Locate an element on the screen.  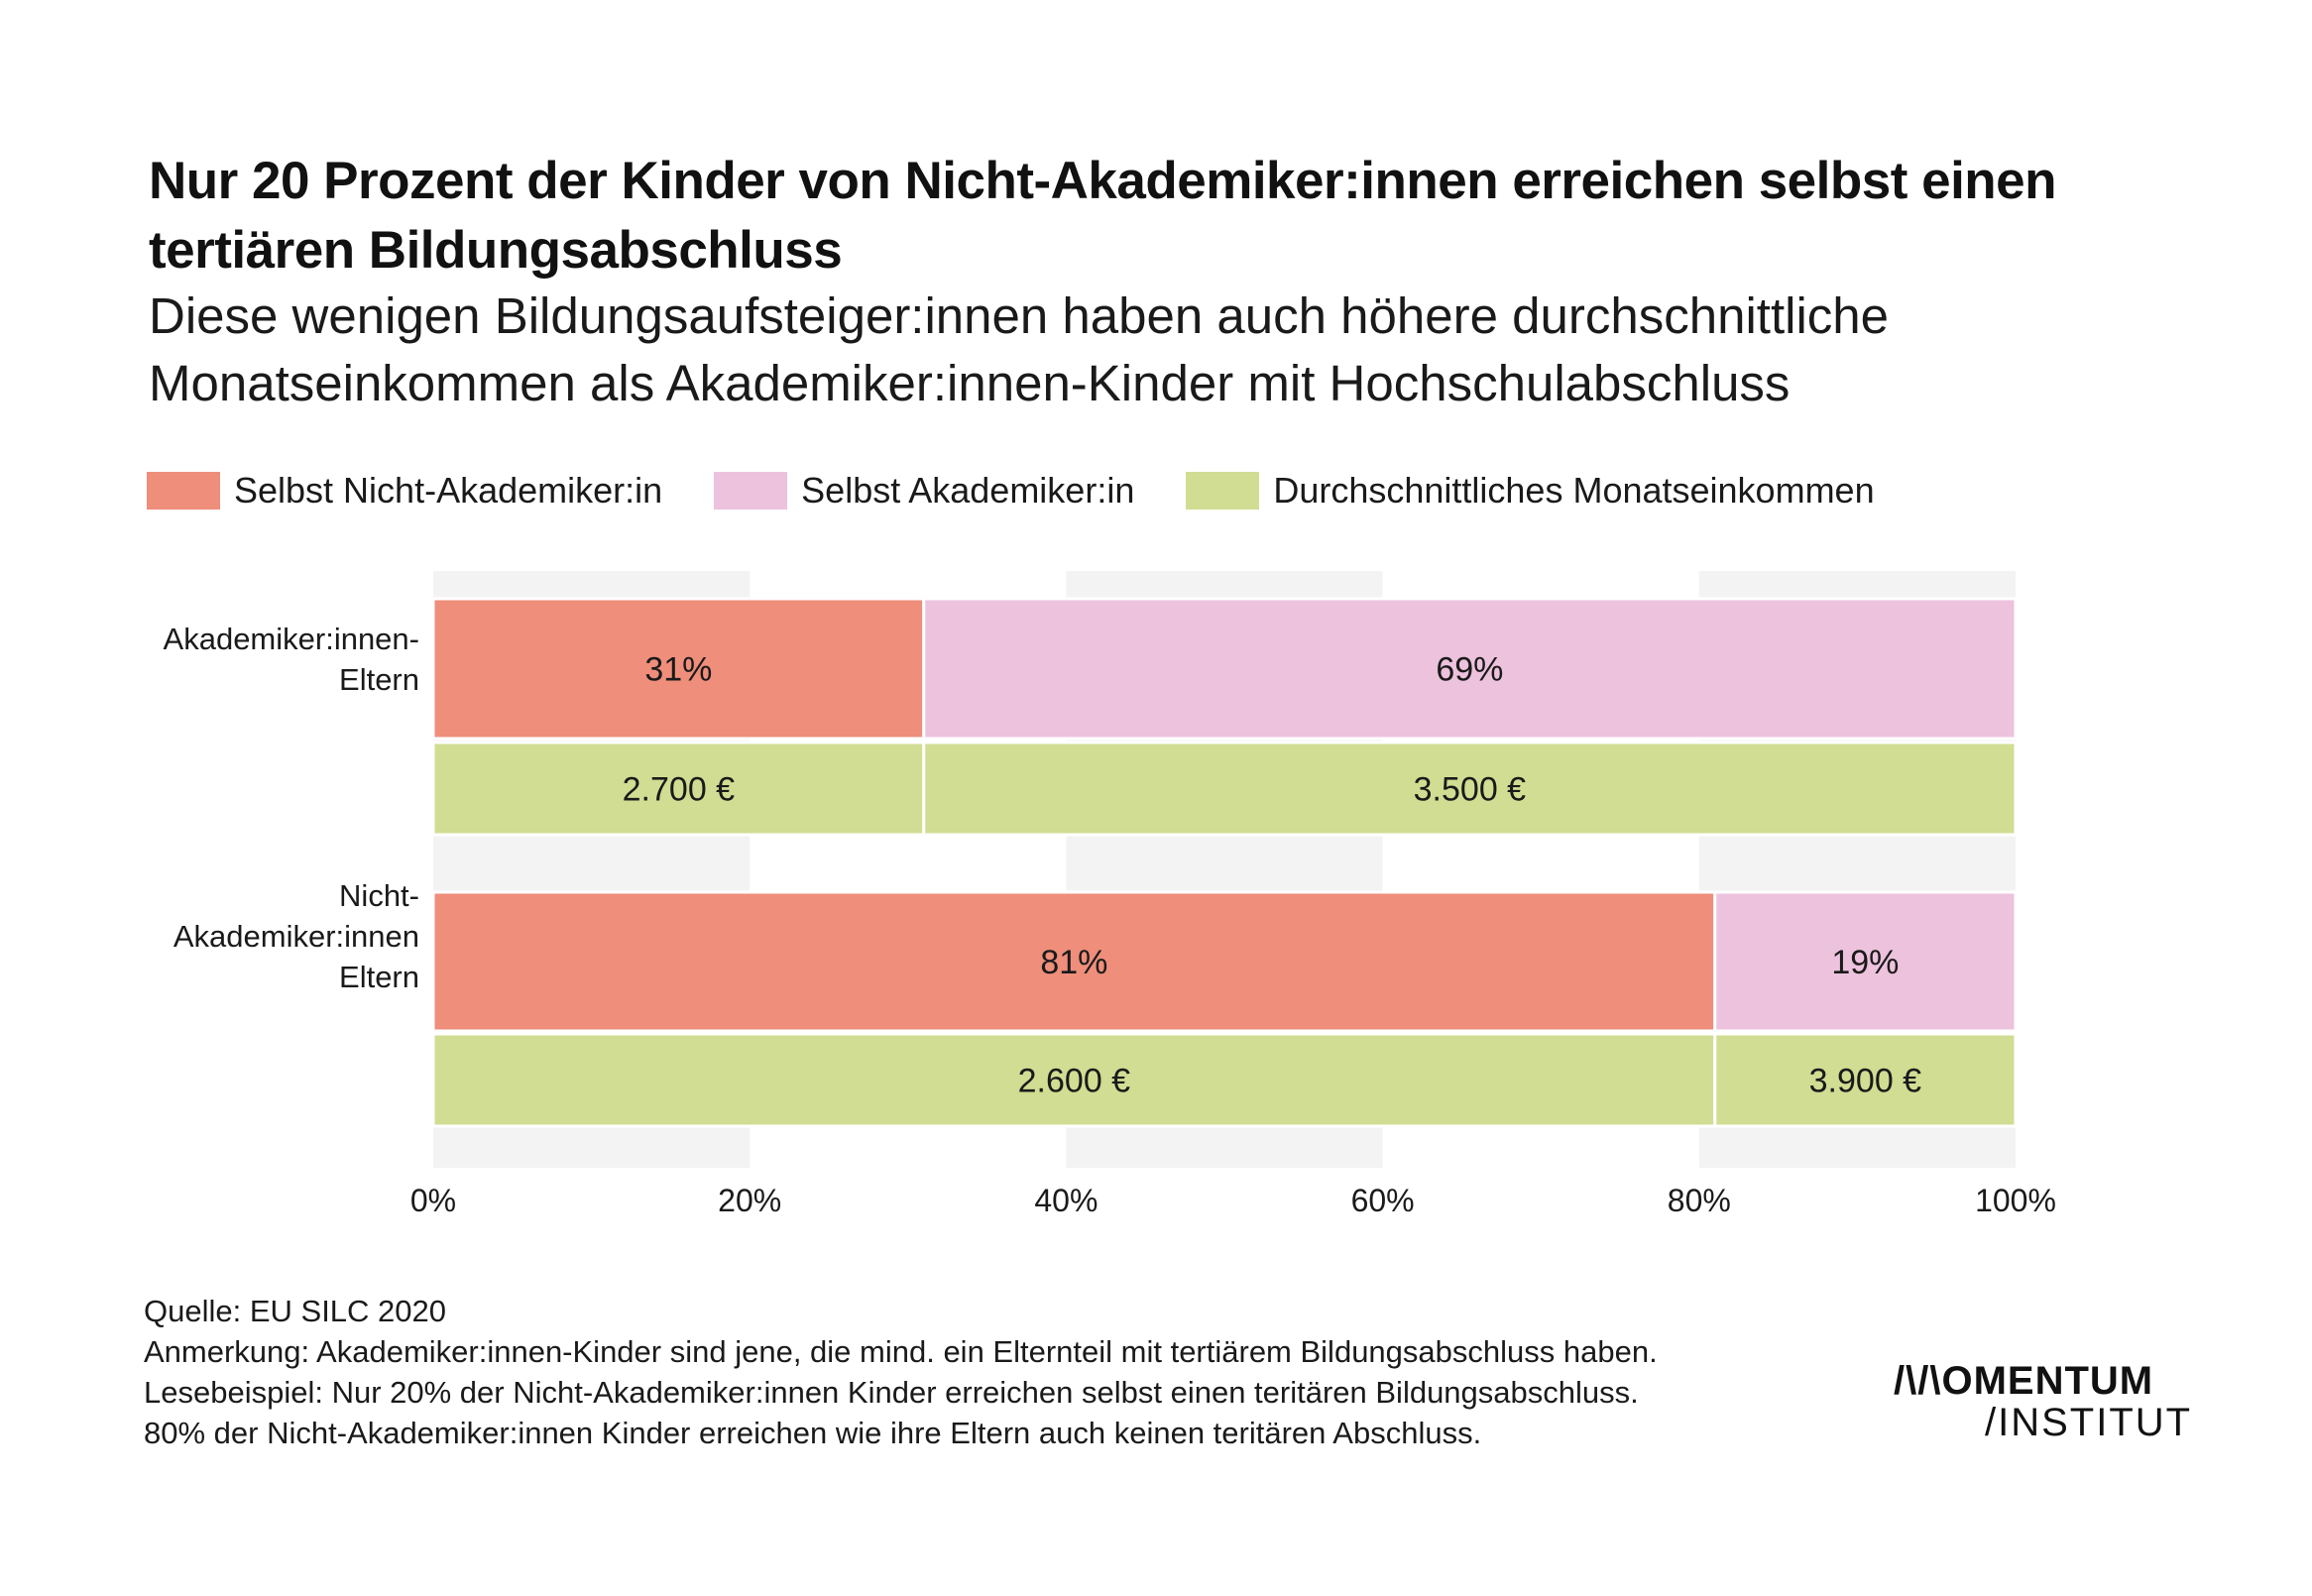
legend-item-nicht-akademiker: Selbst Nicht-Akademiker:in is located at coordinates (404, 491).